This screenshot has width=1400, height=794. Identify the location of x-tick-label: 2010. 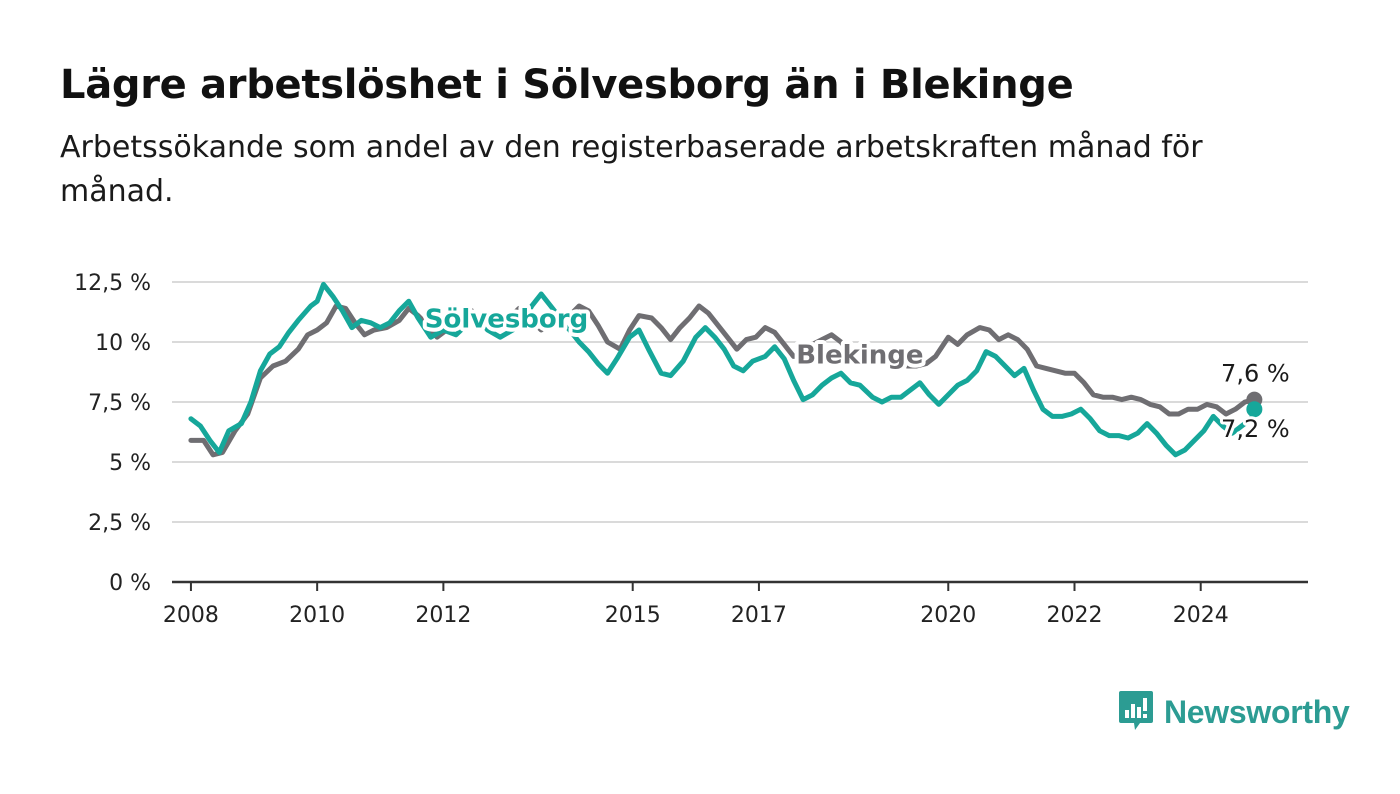
(317, 615).